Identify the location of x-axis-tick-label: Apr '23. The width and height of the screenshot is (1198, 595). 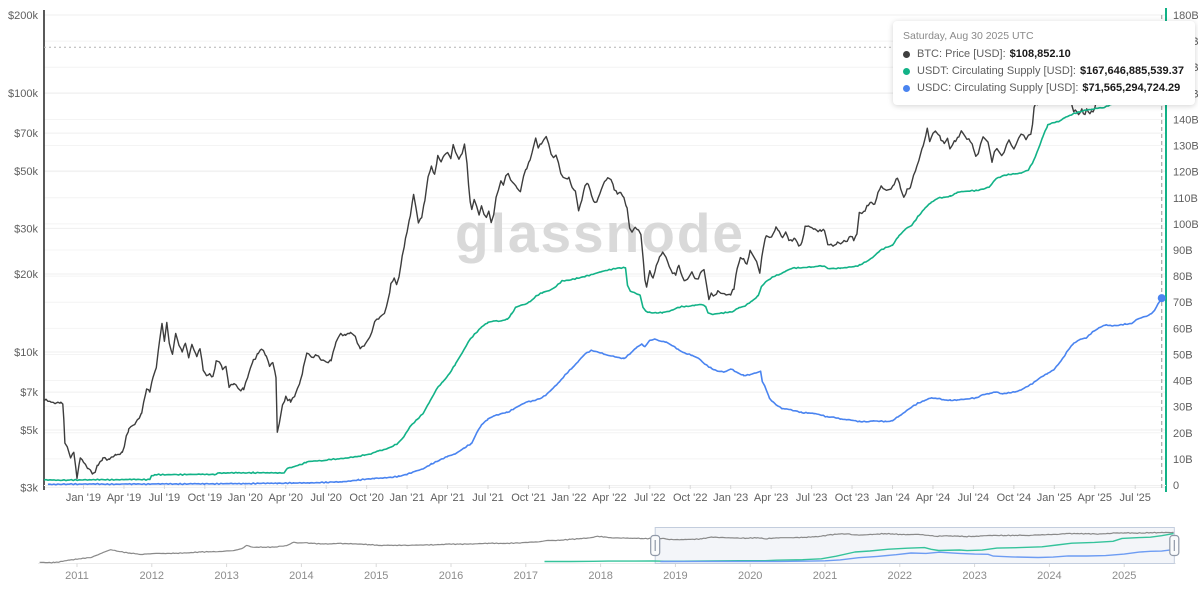
(771, 498).